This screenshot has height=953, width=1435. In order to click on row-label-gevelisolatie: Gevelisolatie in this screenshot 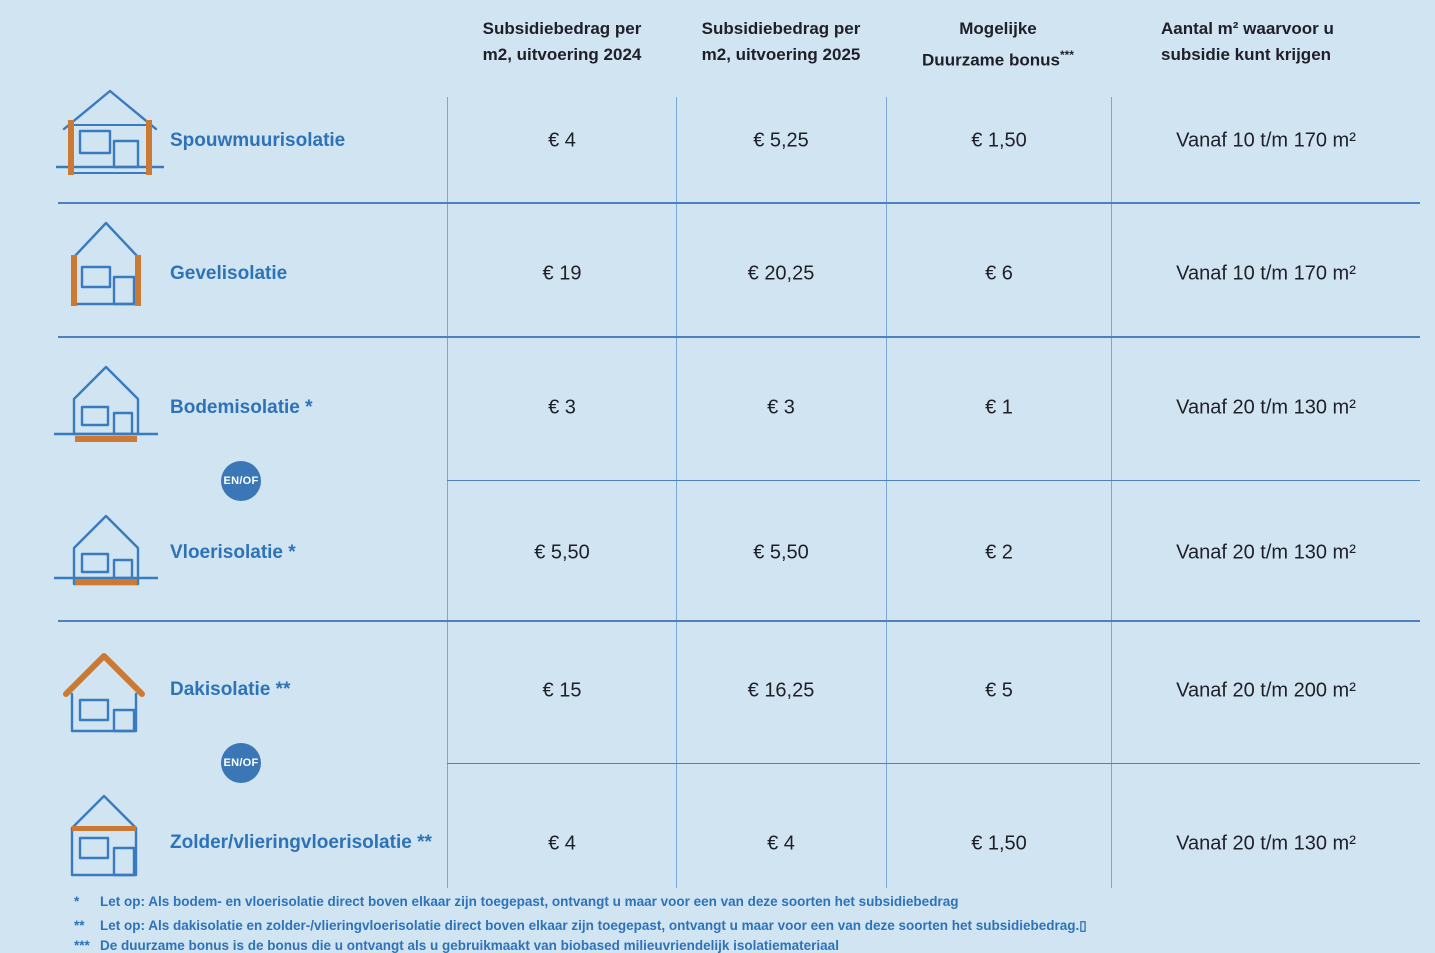, I will do `click(229, 273)`.